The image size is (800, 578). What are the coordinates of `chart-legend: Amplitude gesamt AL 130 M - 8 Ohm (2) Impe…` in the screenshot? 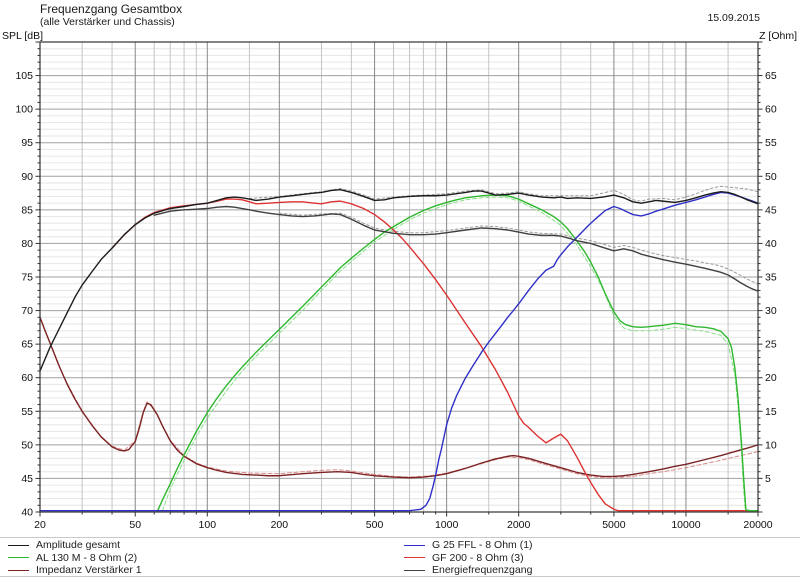 It's located at (400, 557).